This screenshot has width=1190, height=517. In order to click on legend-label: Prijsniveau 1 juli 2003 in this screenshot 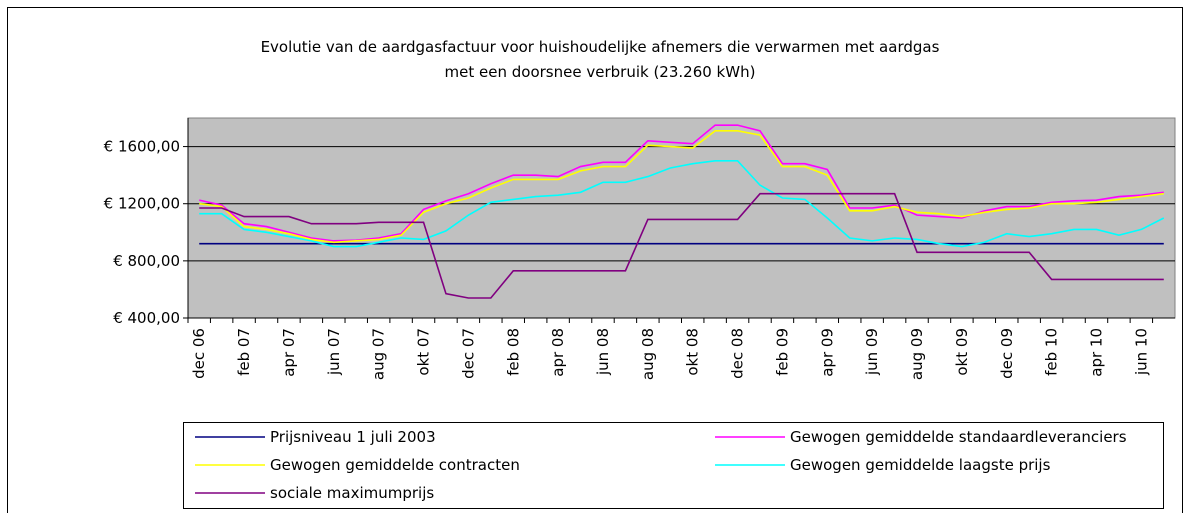, I will do `click(353, 437)`.